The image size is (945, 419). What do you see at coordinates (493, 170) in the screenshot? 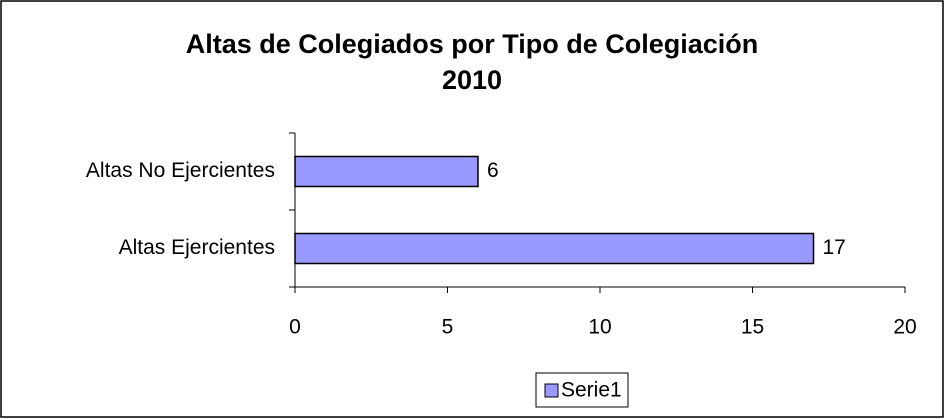
I see `data-label: 6` at bounding box center [493, 170].